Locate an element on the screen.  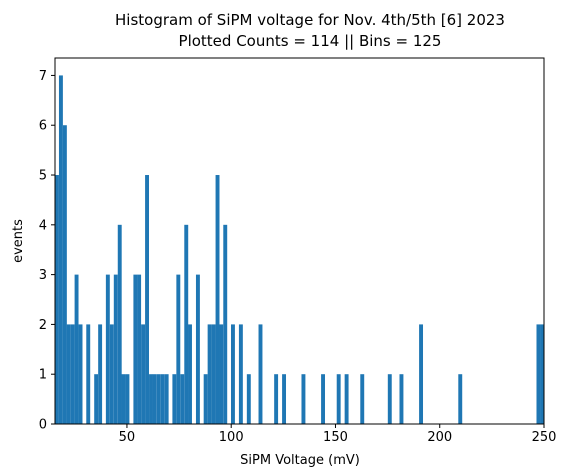
y-tick-label: 1 is located at coordinates (43, 375).